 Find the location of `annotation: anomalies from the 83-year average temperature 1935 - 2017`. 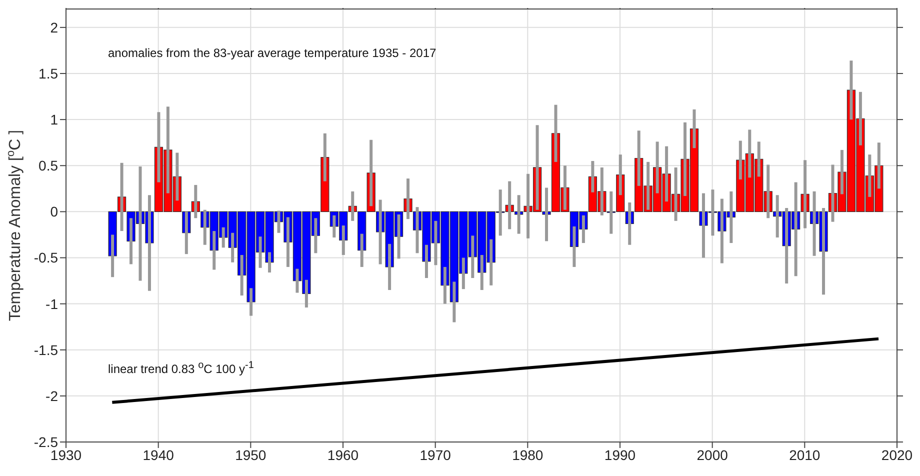

annotation: anomalies from the 83-year average temperature 1935 - 2017 is located at coordinates (272, 53).